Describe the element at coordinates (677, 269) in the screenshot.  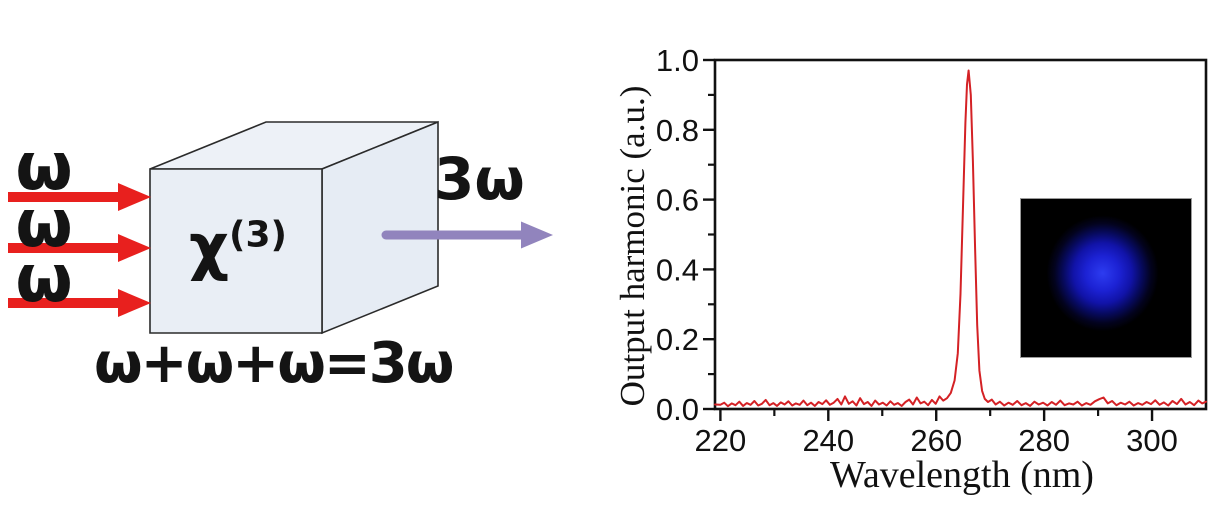
I see `y-tick-label: 0.4` at that location.